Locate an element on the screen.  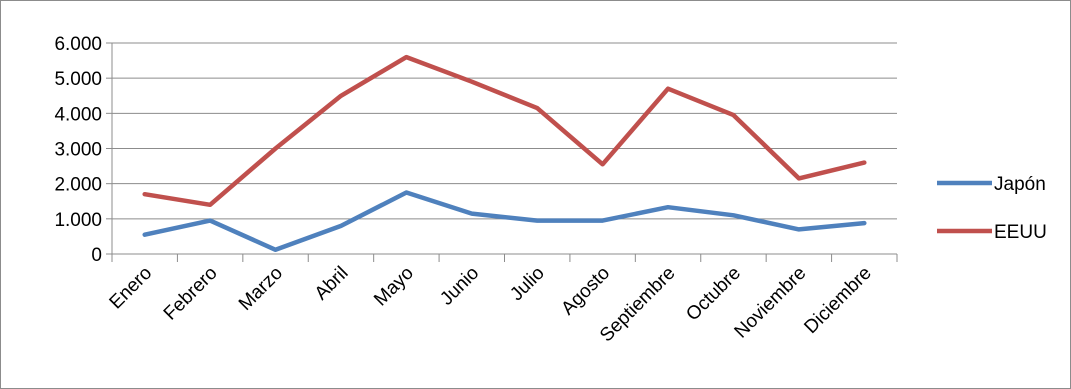
y-tick-label: 4.000 is located at coordinates (78, 114).